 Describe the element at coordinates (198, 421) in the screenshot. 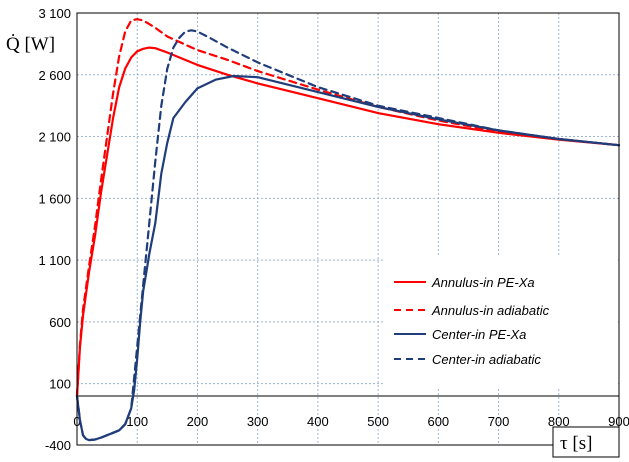

I see `x-tick-label-2: 200` at that location.